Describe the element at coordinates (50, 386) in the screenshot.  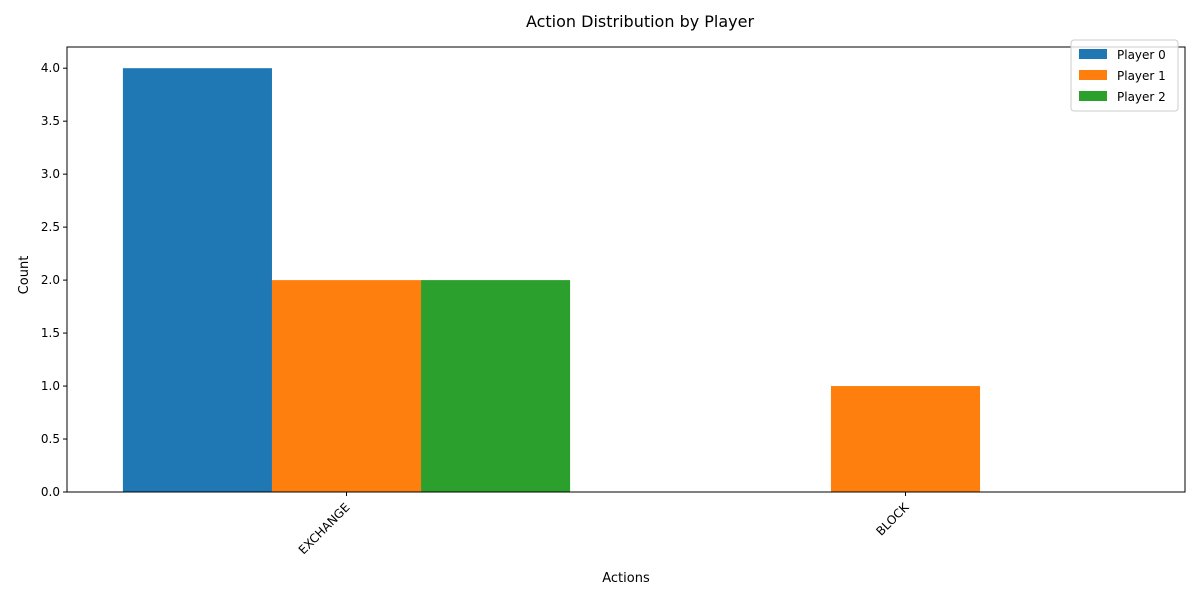
I see `y-tick-label: 1.0` at that location.